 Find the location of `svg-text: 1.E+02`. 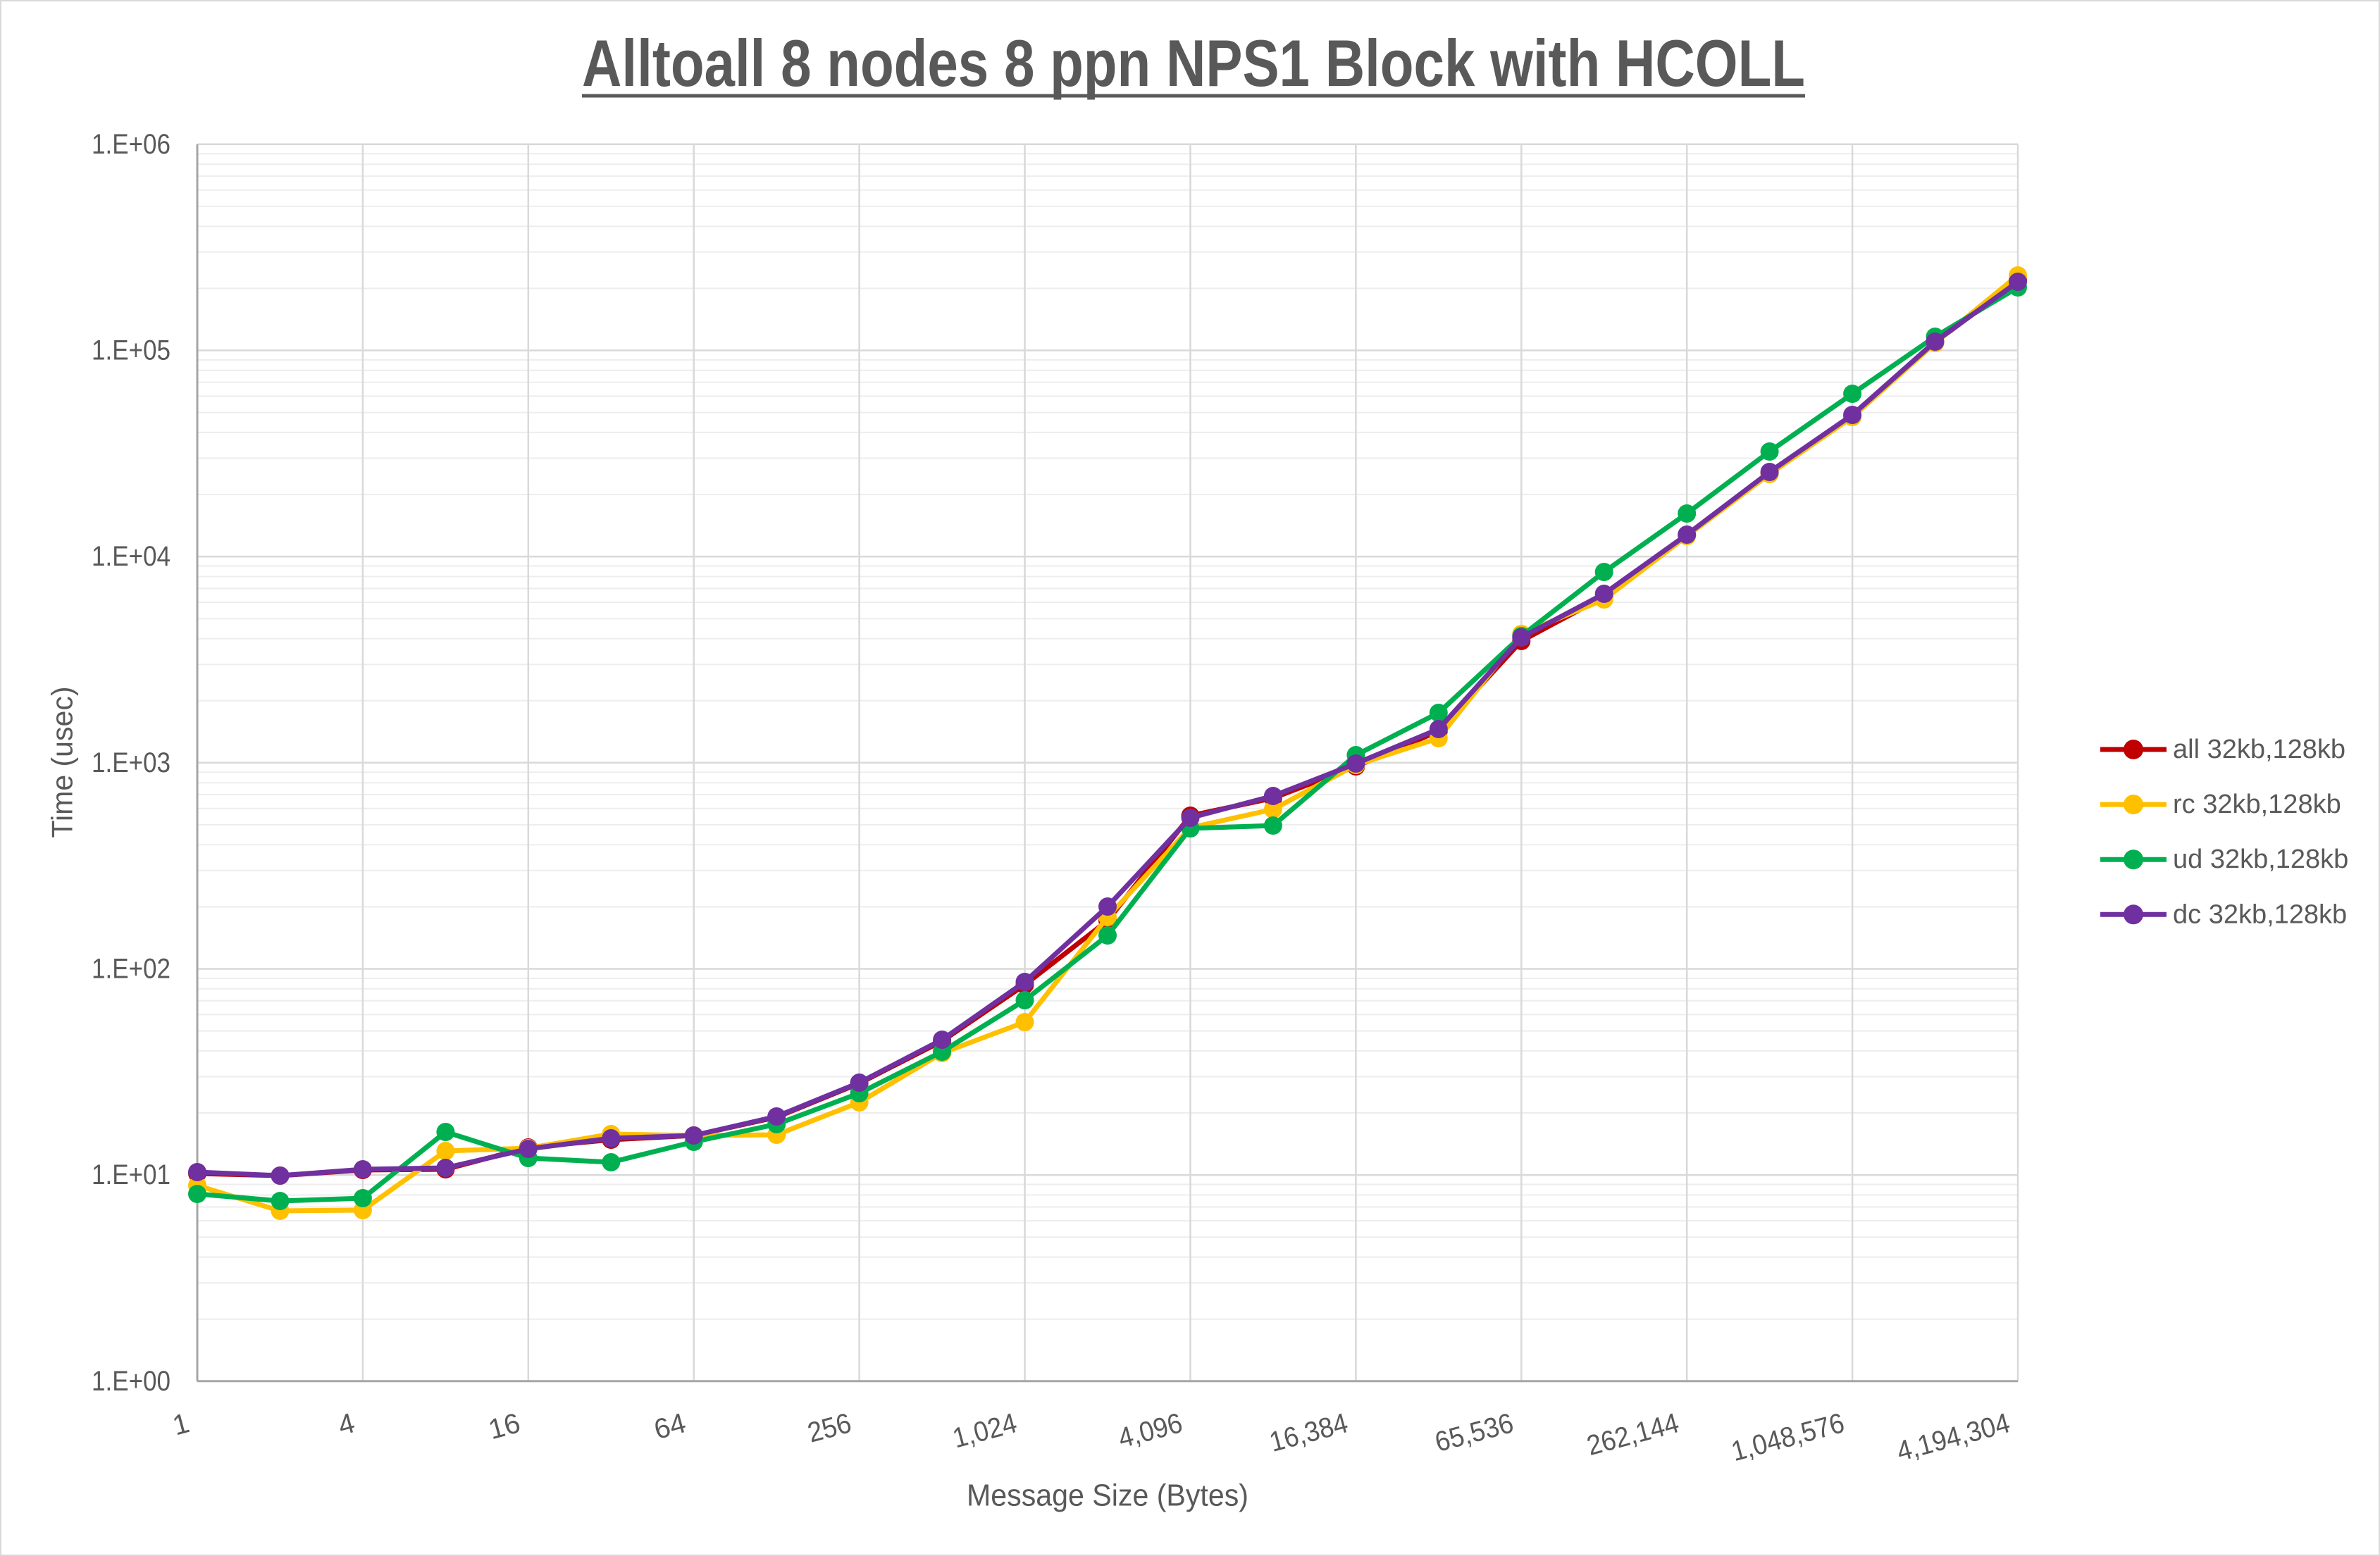

svg-text: 1.E+02 is located at coordinates (131, 969).